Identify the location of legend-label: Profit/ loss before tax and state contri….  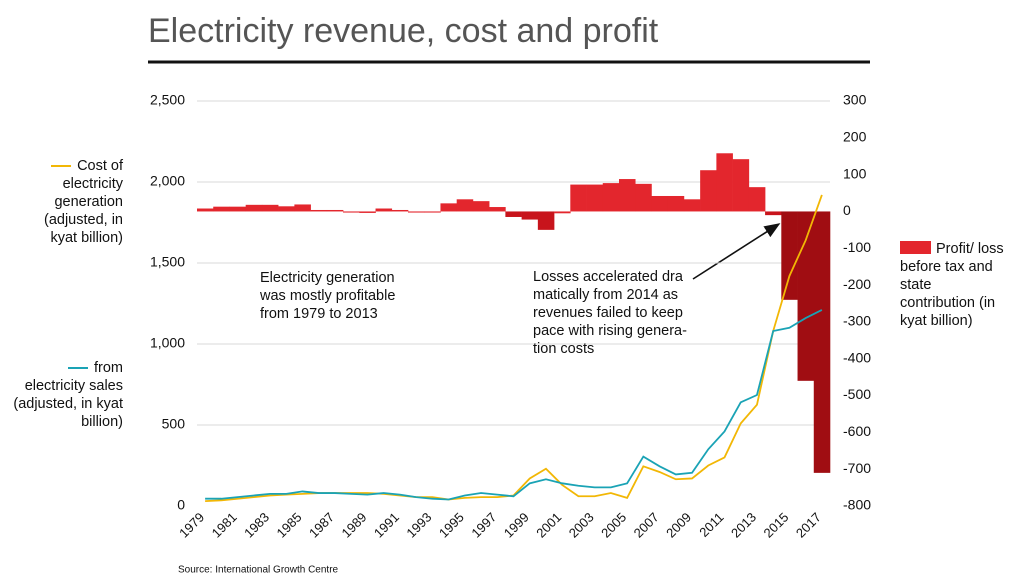
(952, 285).